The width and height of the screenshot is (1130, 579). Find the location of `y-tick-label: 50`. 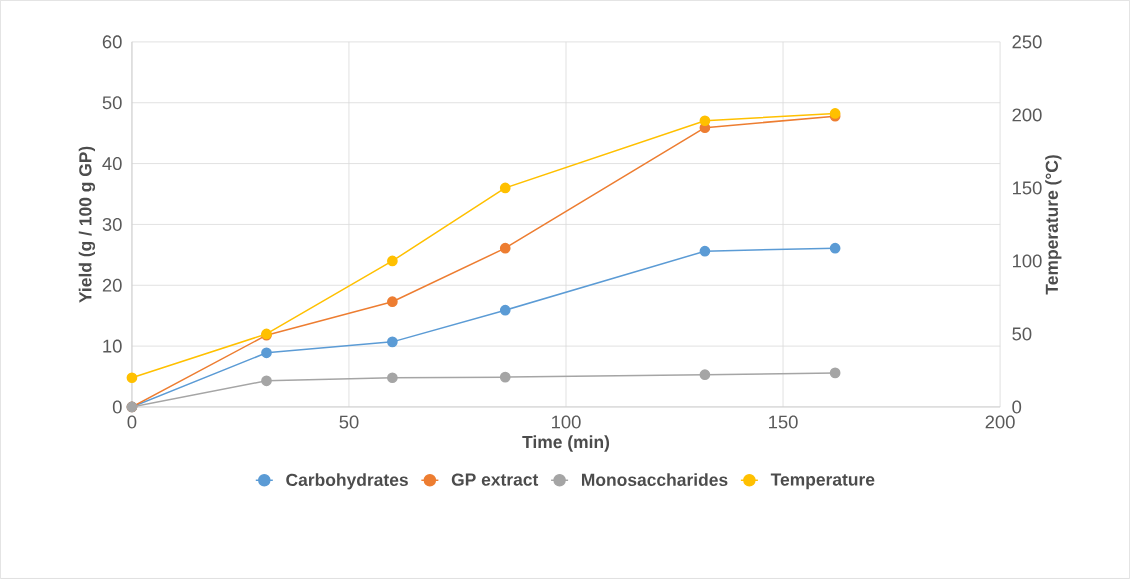

y-tick-label: 50 is located at coordinates (112, 103).